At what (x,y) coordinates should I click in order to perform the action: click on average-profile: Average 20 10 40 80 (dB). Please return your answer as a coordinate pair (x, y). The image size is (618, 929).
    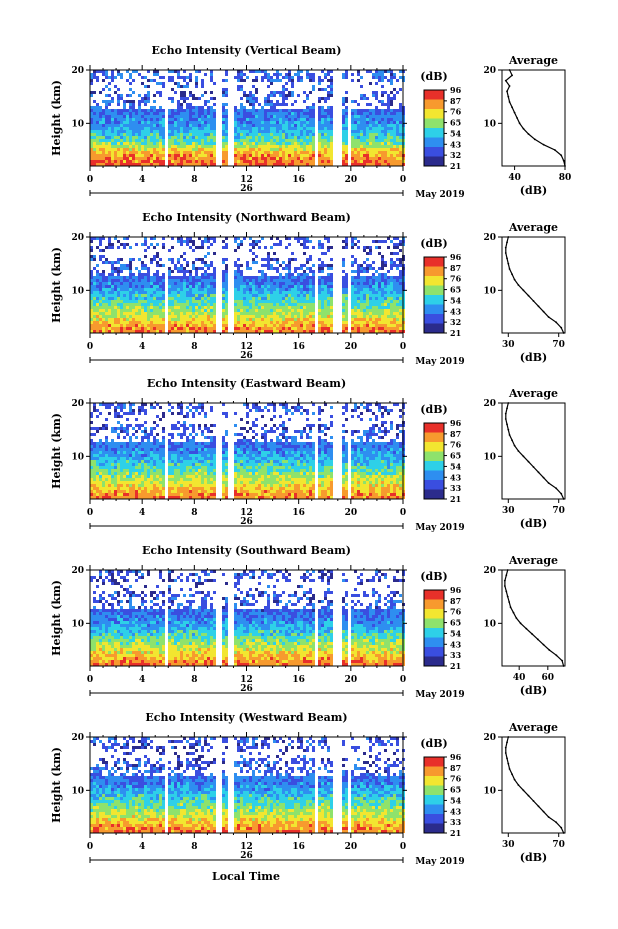
    Looking at the image, I should click on (527, 125).